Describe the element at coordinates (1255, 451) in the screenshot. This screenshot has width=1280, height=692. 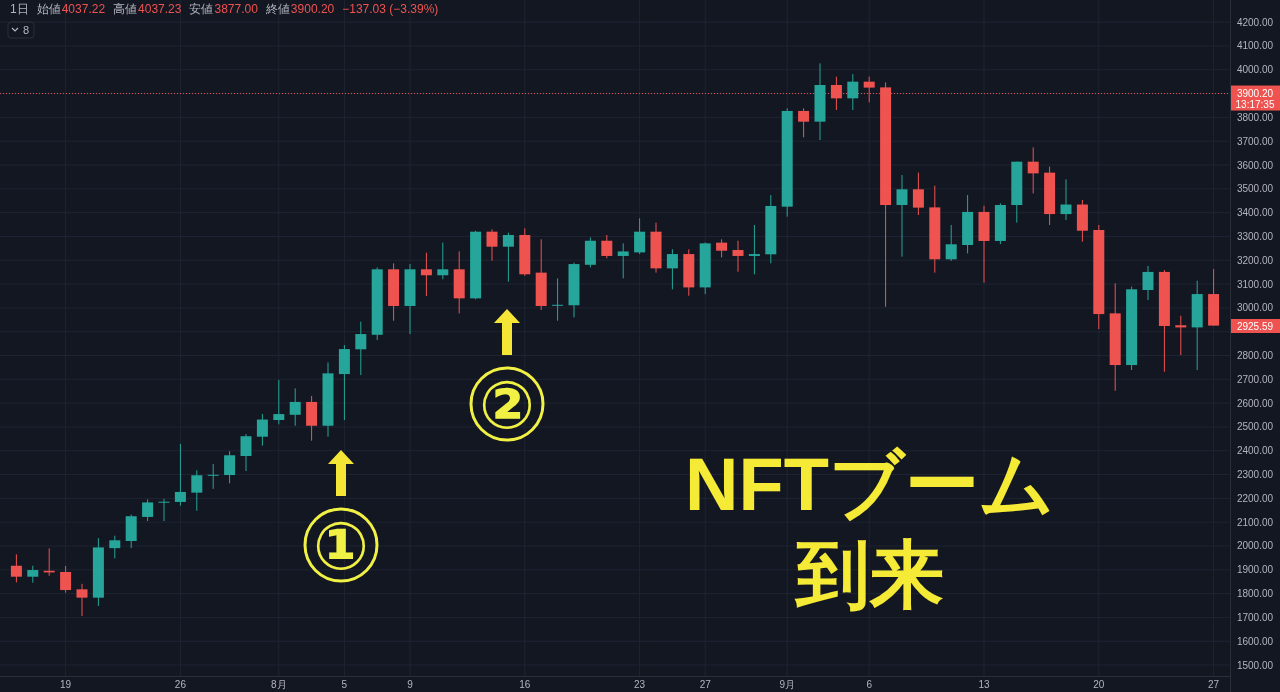
I see `y-tick-label: 2400.00` at that location.